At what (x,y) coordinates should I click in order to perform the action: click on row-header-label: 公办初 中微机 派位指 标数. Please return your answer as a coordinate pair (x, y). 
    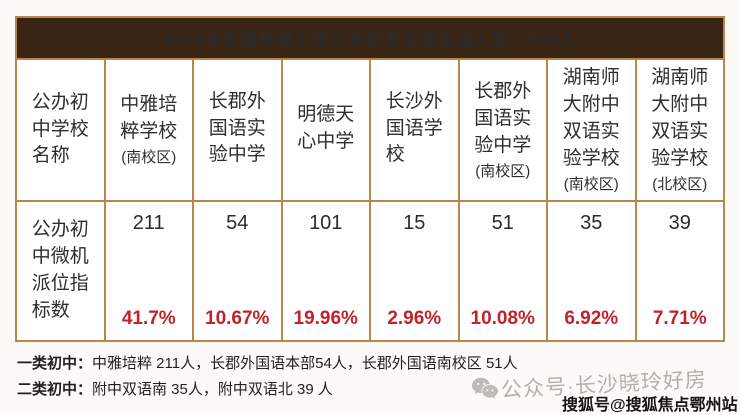
    Looking at the image, I should click on (60, 270).